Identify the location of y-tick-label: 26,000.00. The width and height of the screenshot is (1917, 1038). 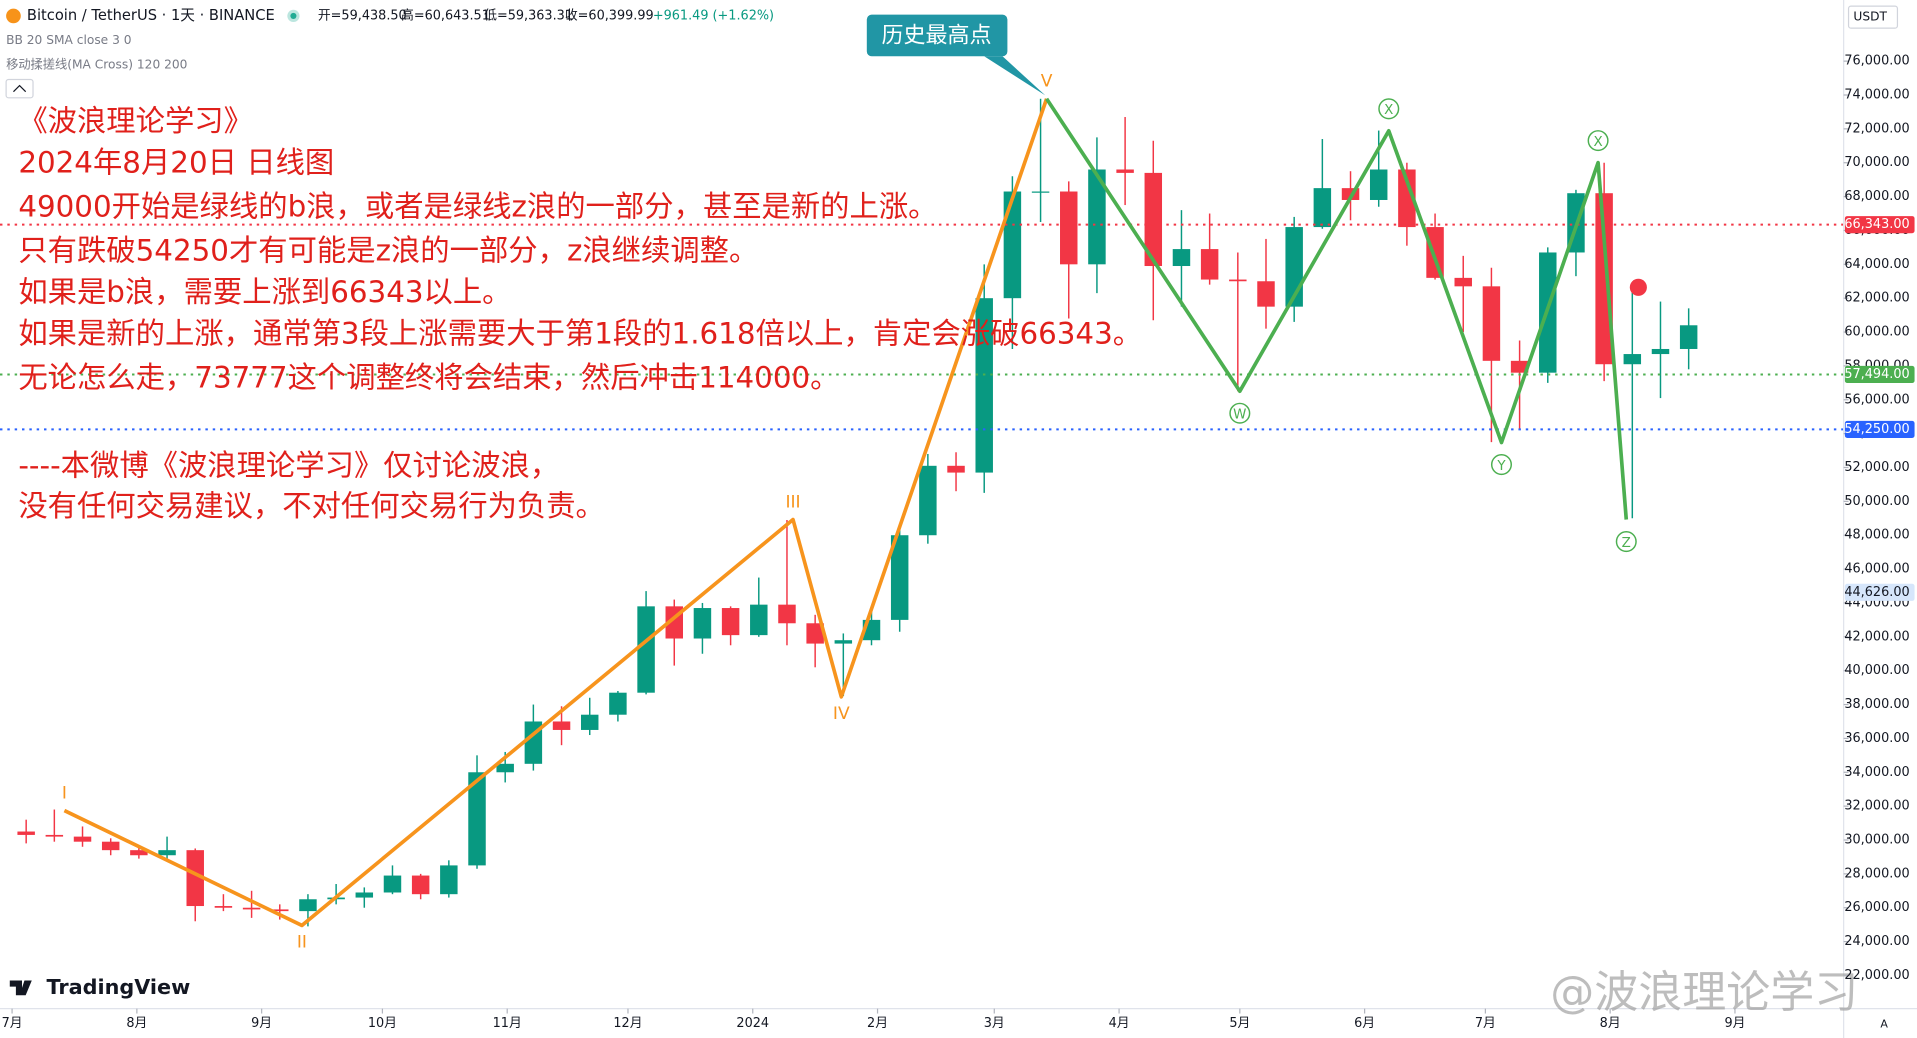
(1876, 907).